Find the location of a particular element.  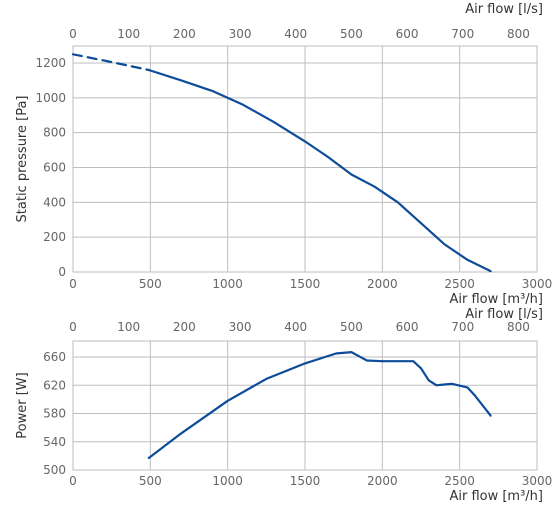

y-tick-label: 400 is located at coordinates (54, 202).